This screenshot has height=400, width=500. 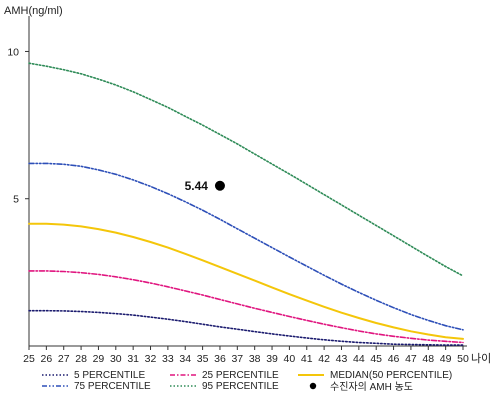 I want to click on x-tick-label: 49, so click(x=446, y=359).